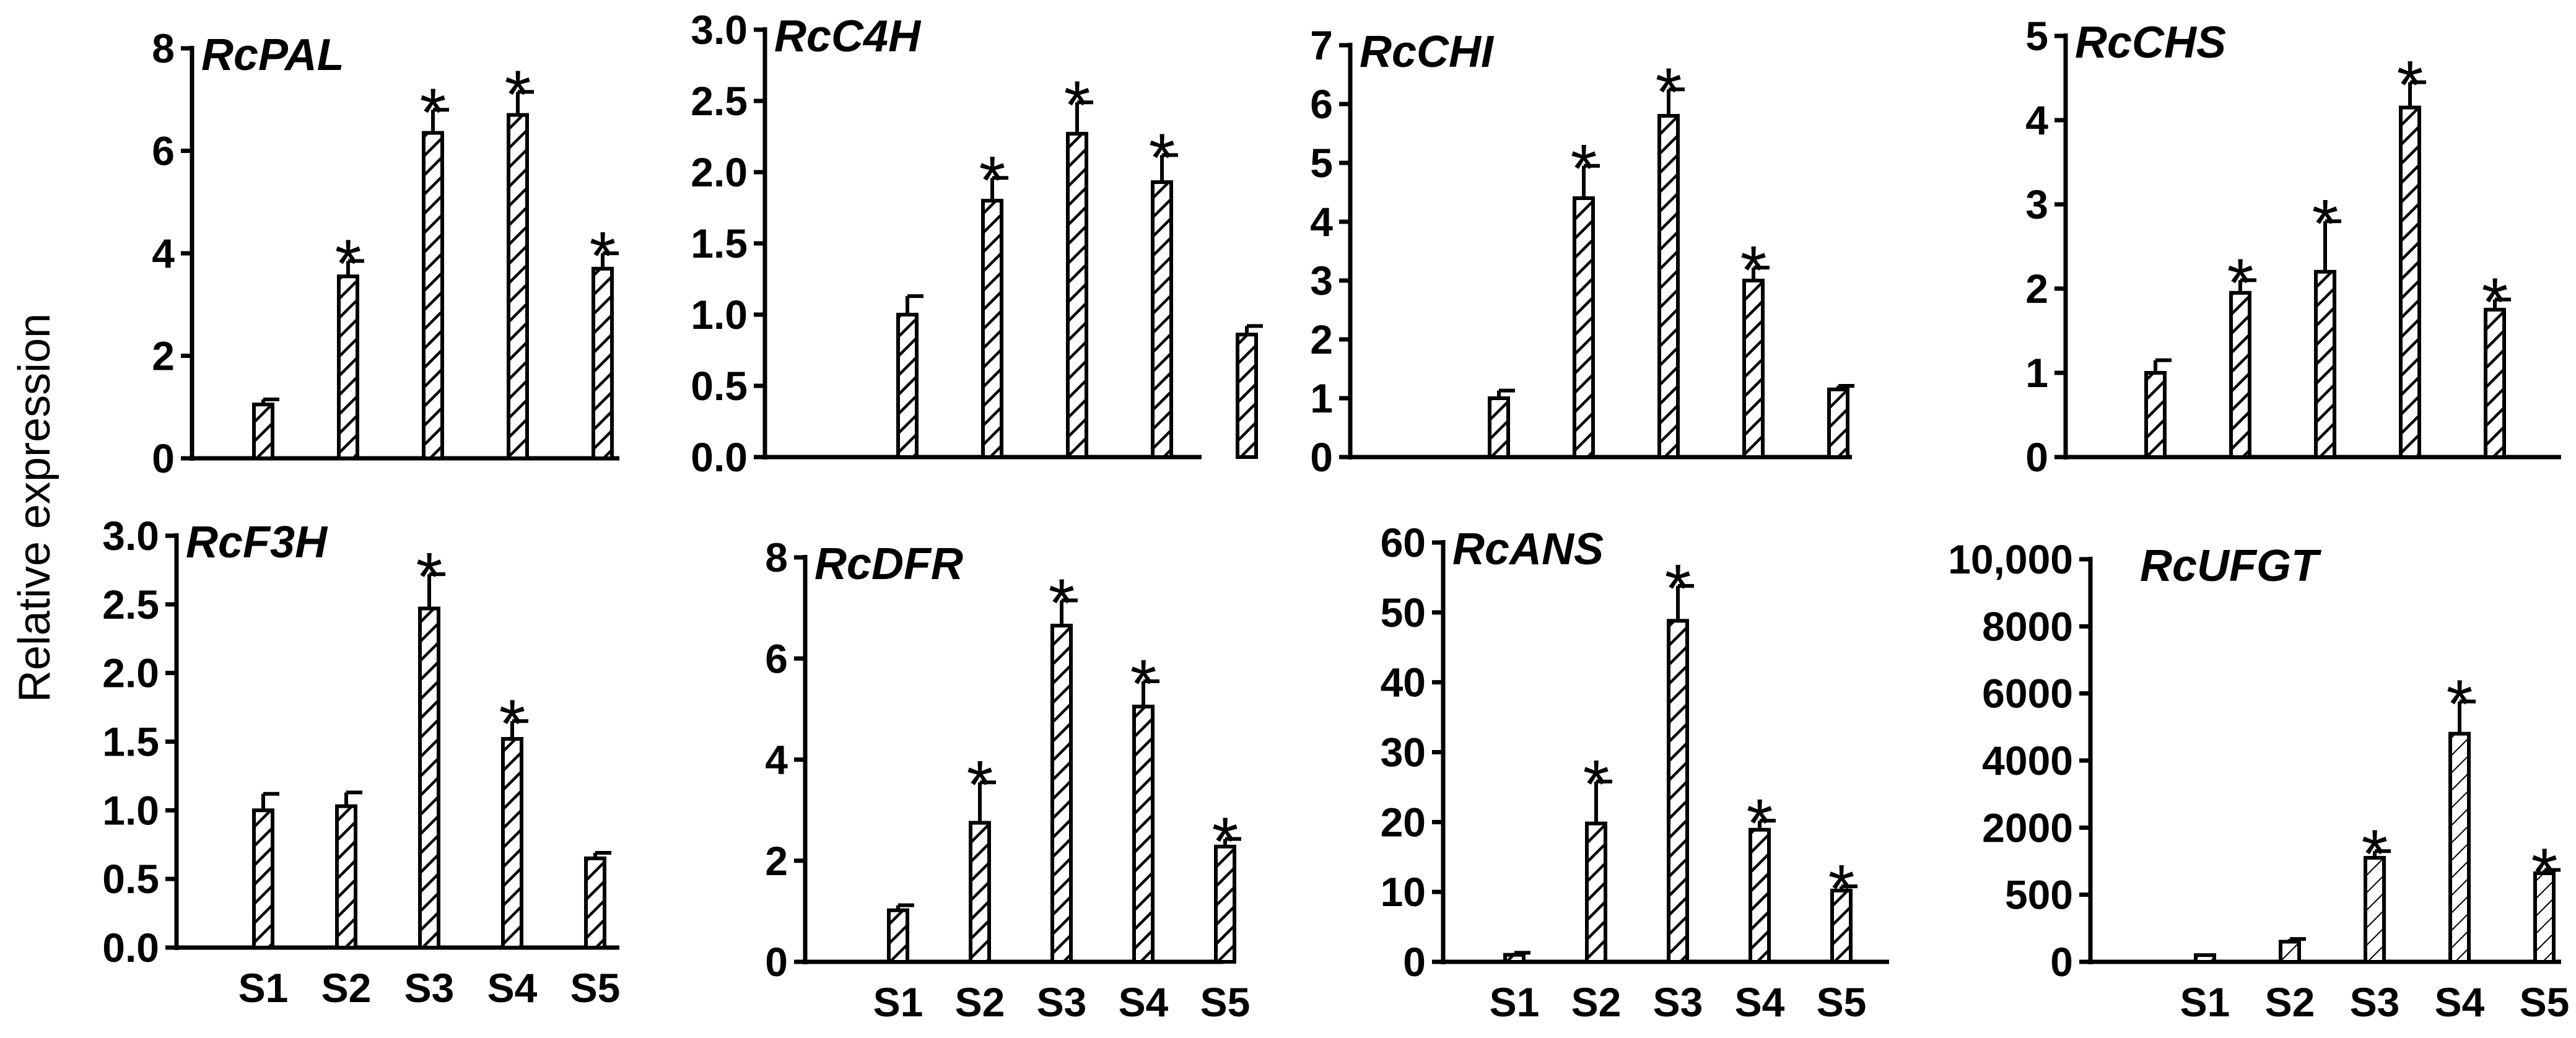 The image size is (2576, 1038). What do you see at coordinates (1321, 398) in the screenshot?
I see `y-tick-label: 1` at bounding box center [1321, 398].